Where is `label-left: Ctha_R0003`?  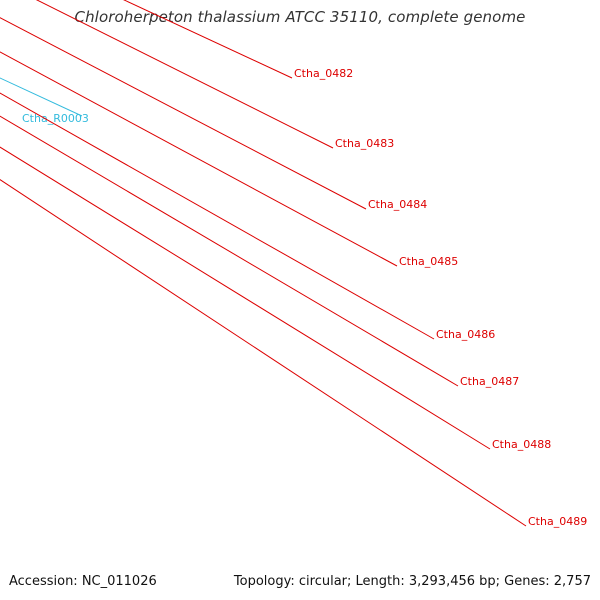 label-left: Ctha_R0003 is located at coordinates (55, 118).